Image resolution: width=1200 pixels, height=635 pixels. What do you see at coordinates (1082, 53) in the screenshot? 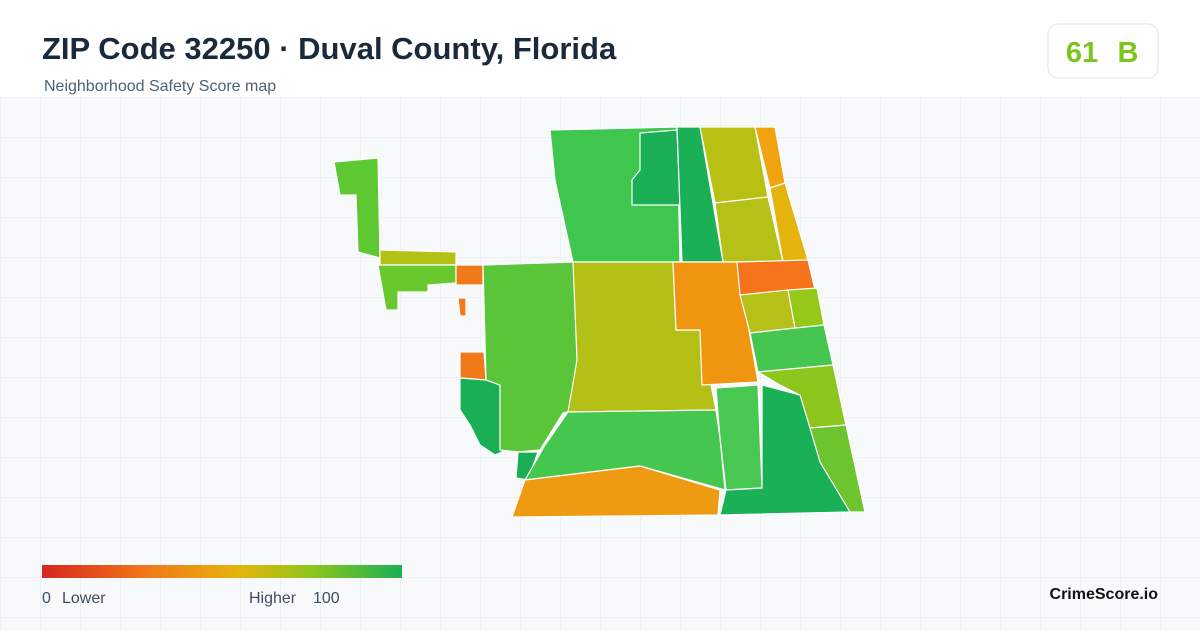
I see `score-value: 61` at bounding box center [1082, 53].